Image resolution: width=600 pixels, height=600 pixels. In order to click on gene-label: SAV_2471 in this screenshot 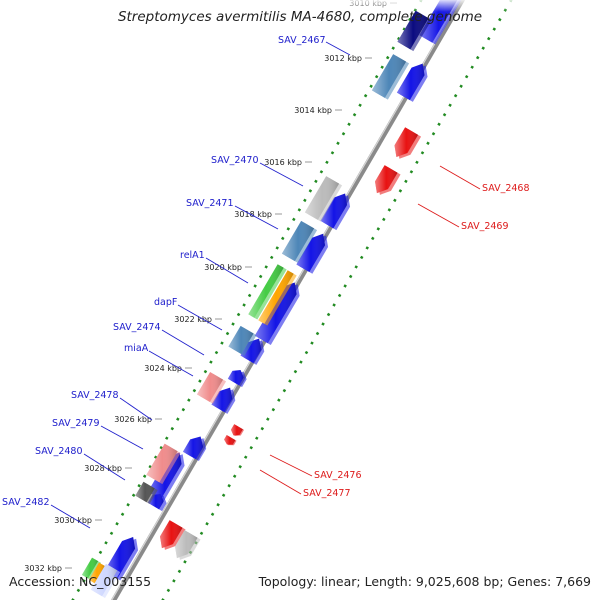, I will do `click(210, 203)`.